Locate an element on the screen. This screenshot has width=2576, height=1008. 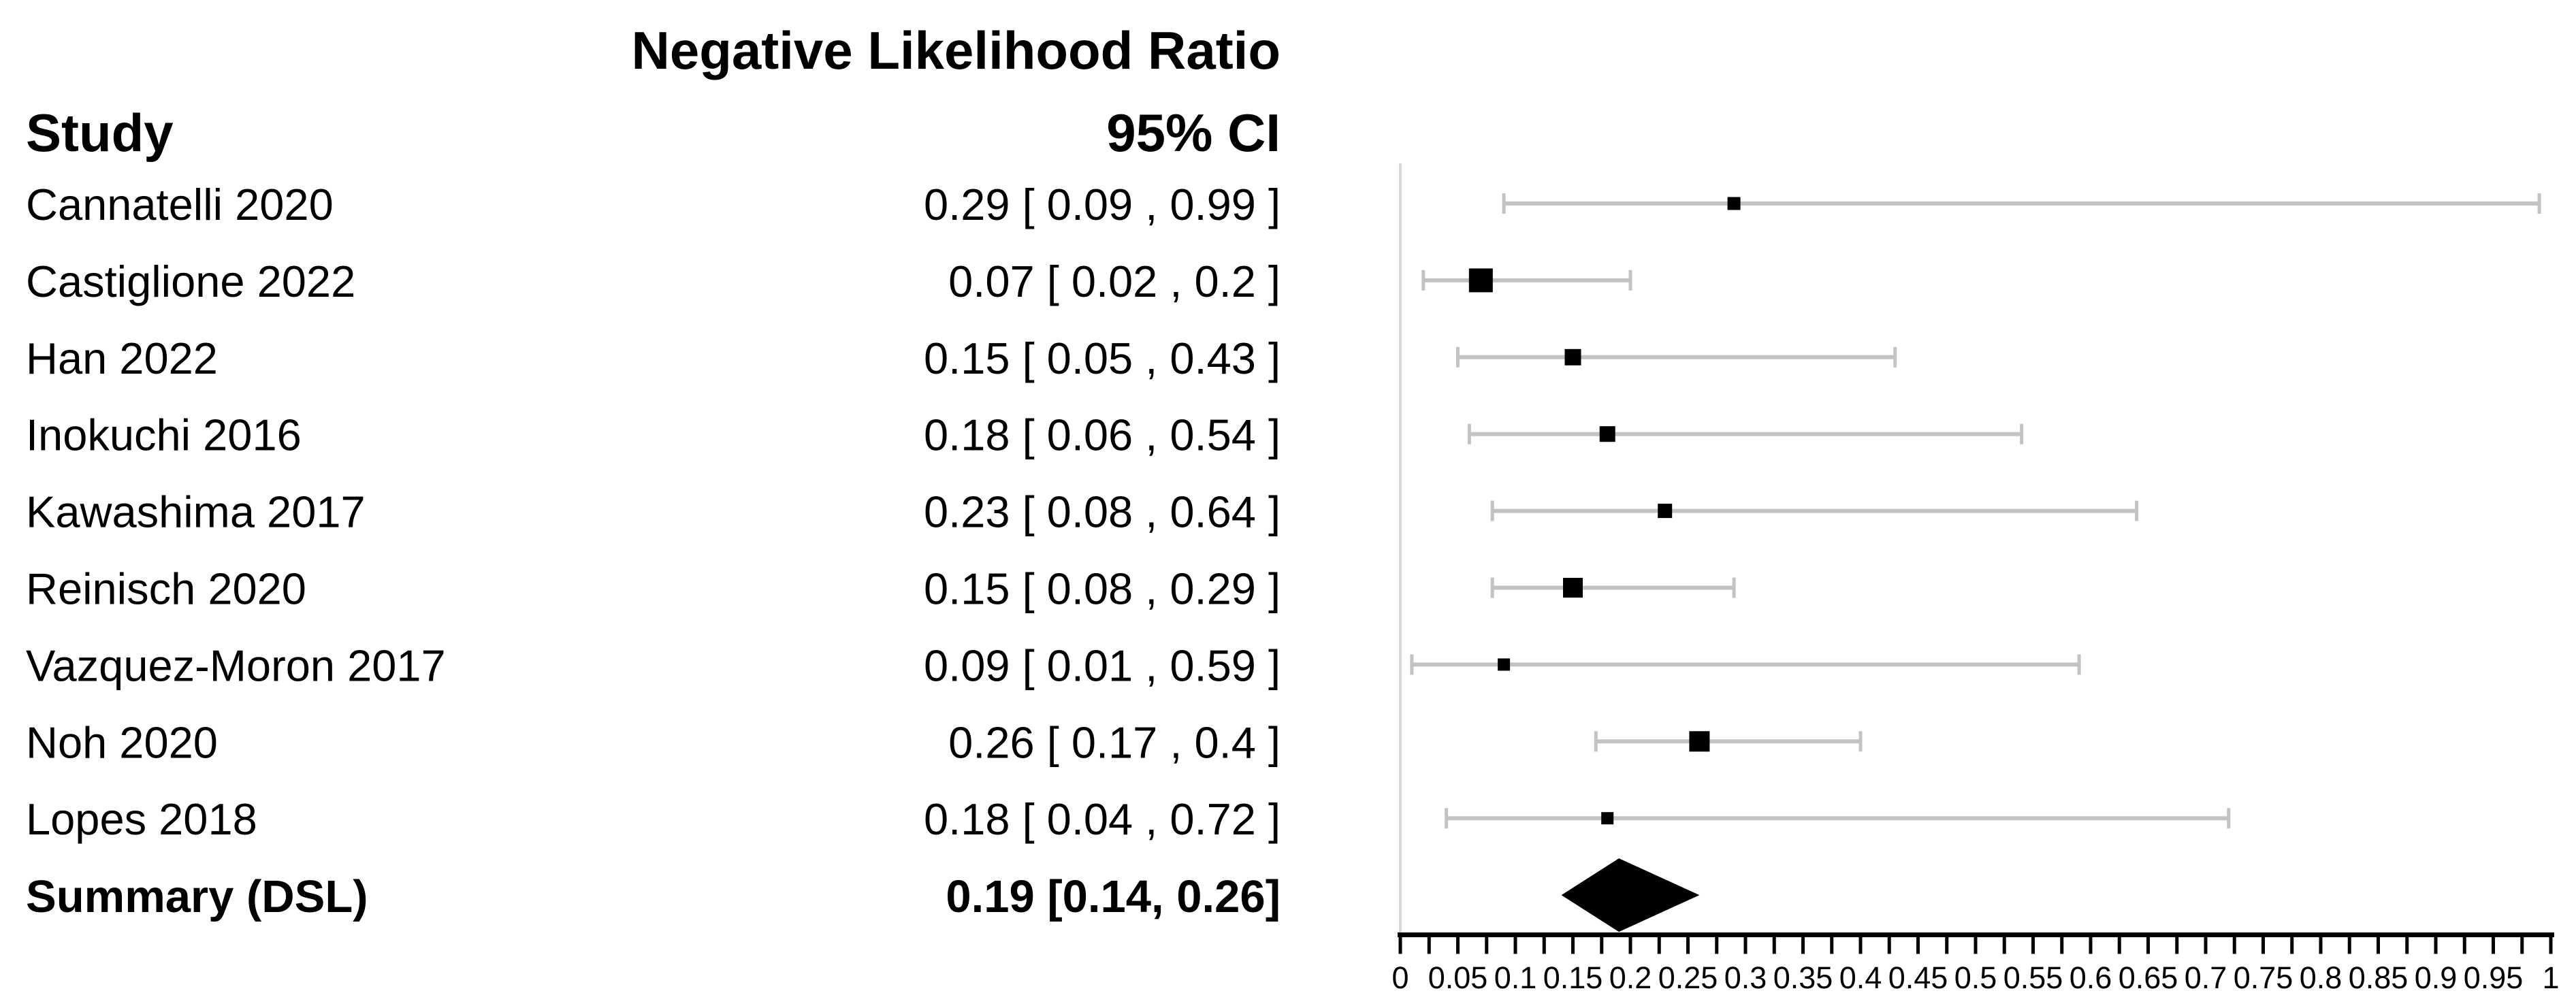
x-axis-tick-label: 0.9 is located at coordinates (2436, 978).